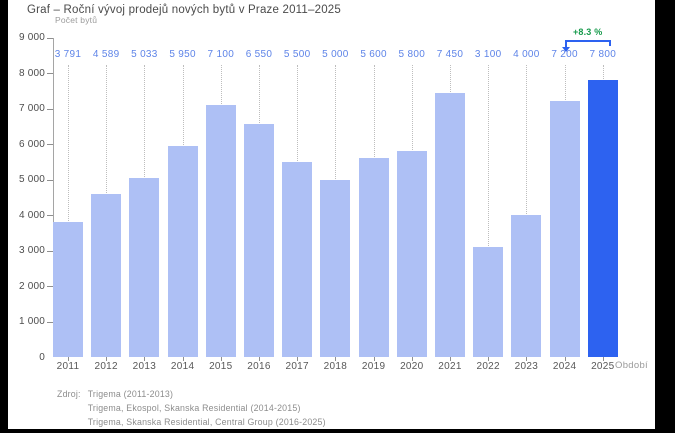  Describe the element at coordinates (182, 366) in the screenshot. I see `year-label: 2014` at that location.